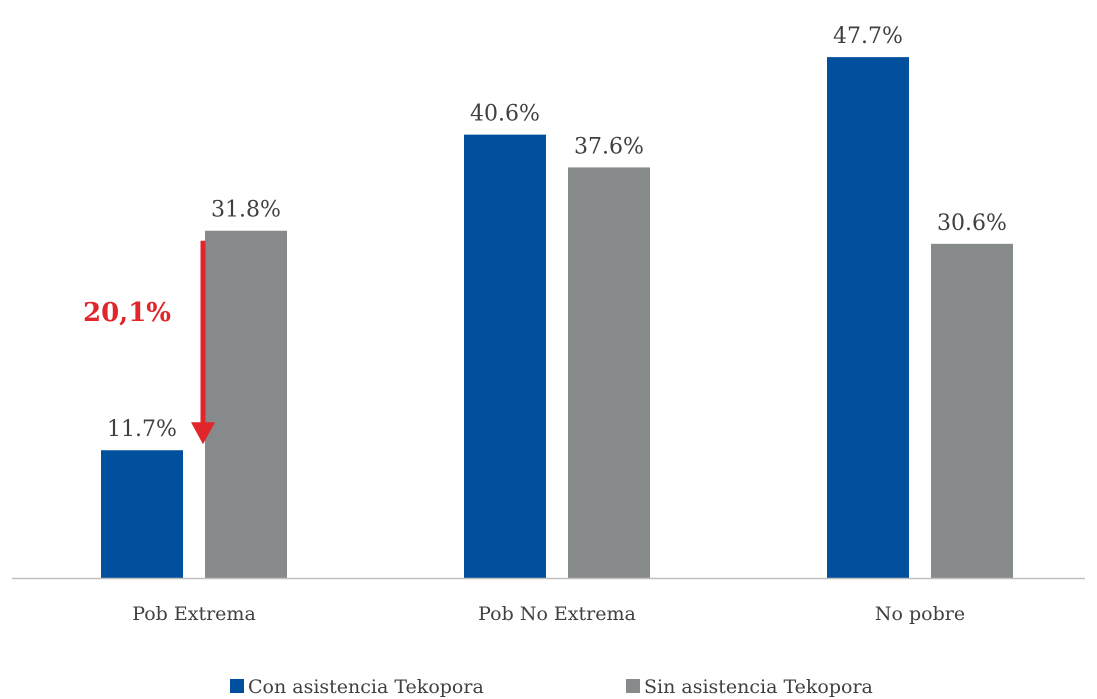 This screenshot has height=699, width=1097. I want to click on category-label-1: Pob No Extrema, so click(557, 614).